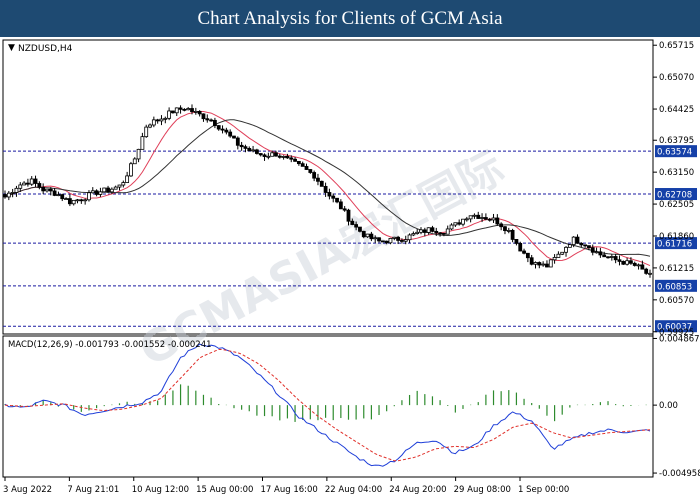 This screenshot has width=700, height=500. I want to click on time-tick-label: 15 Aug 00:00, so click(224, 490).